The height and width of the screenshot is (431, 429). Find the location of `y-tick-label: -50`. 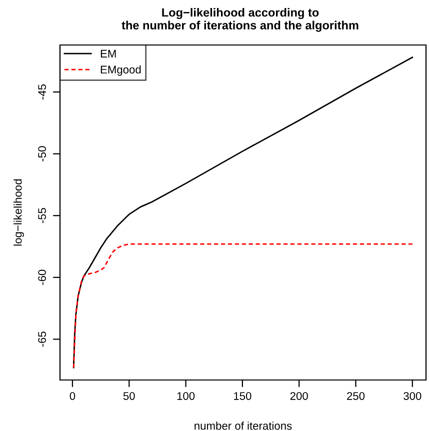

y-tick-label: -50 is located at coordinates (42, 154).